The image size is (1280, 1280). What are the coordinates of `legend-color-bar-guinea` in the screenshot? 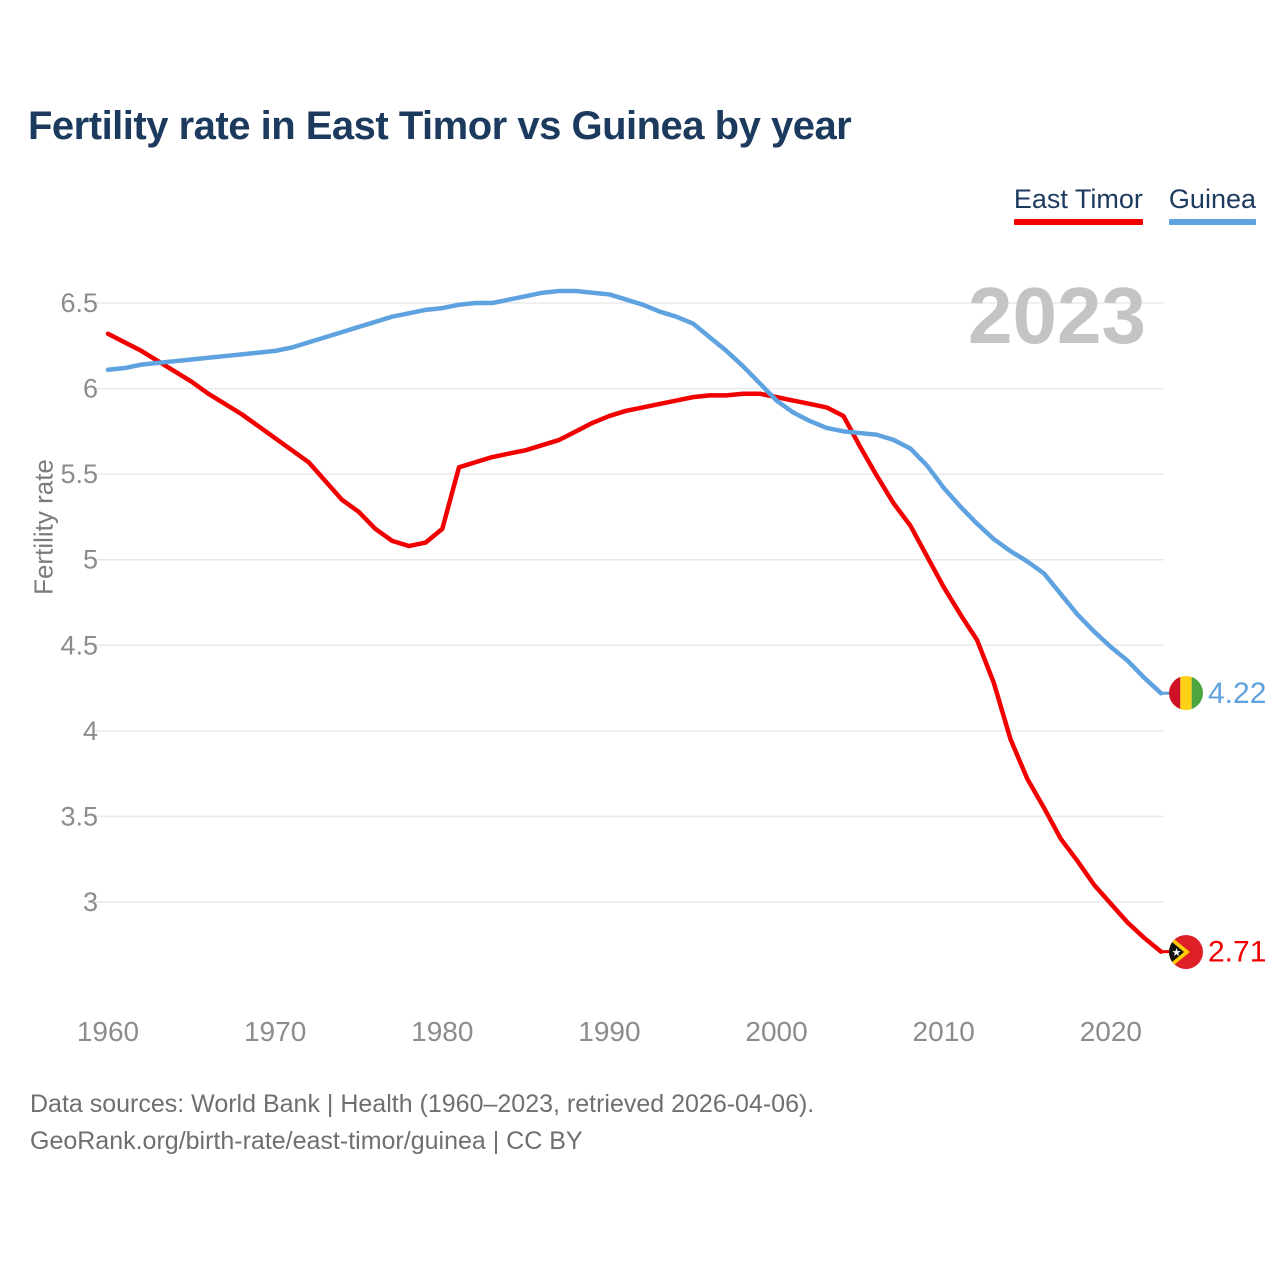 It's located at (1212, 222).